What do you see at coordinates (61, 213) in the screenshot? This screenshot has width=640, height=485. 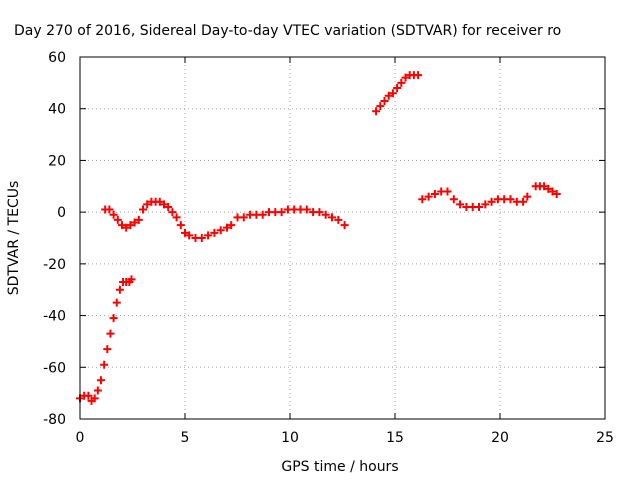 I see `y-tick-label: 0` at bounding box center [61, 213].